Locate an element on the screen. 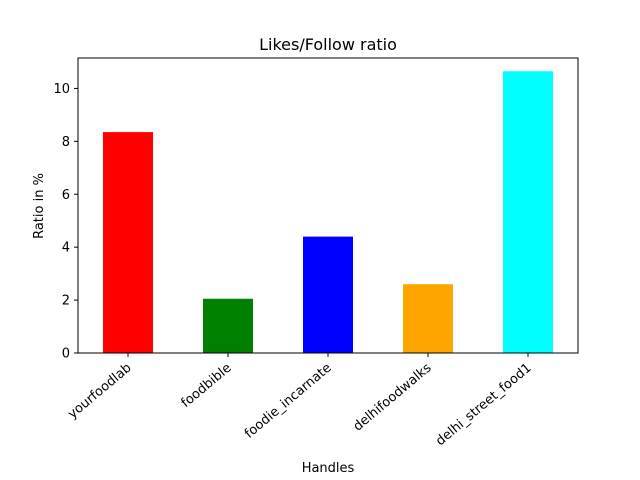 Image resolution: width=640 pixels, height=480 pixels. x-tick-label: yourfoodlab is located at coordinates (99, 391).